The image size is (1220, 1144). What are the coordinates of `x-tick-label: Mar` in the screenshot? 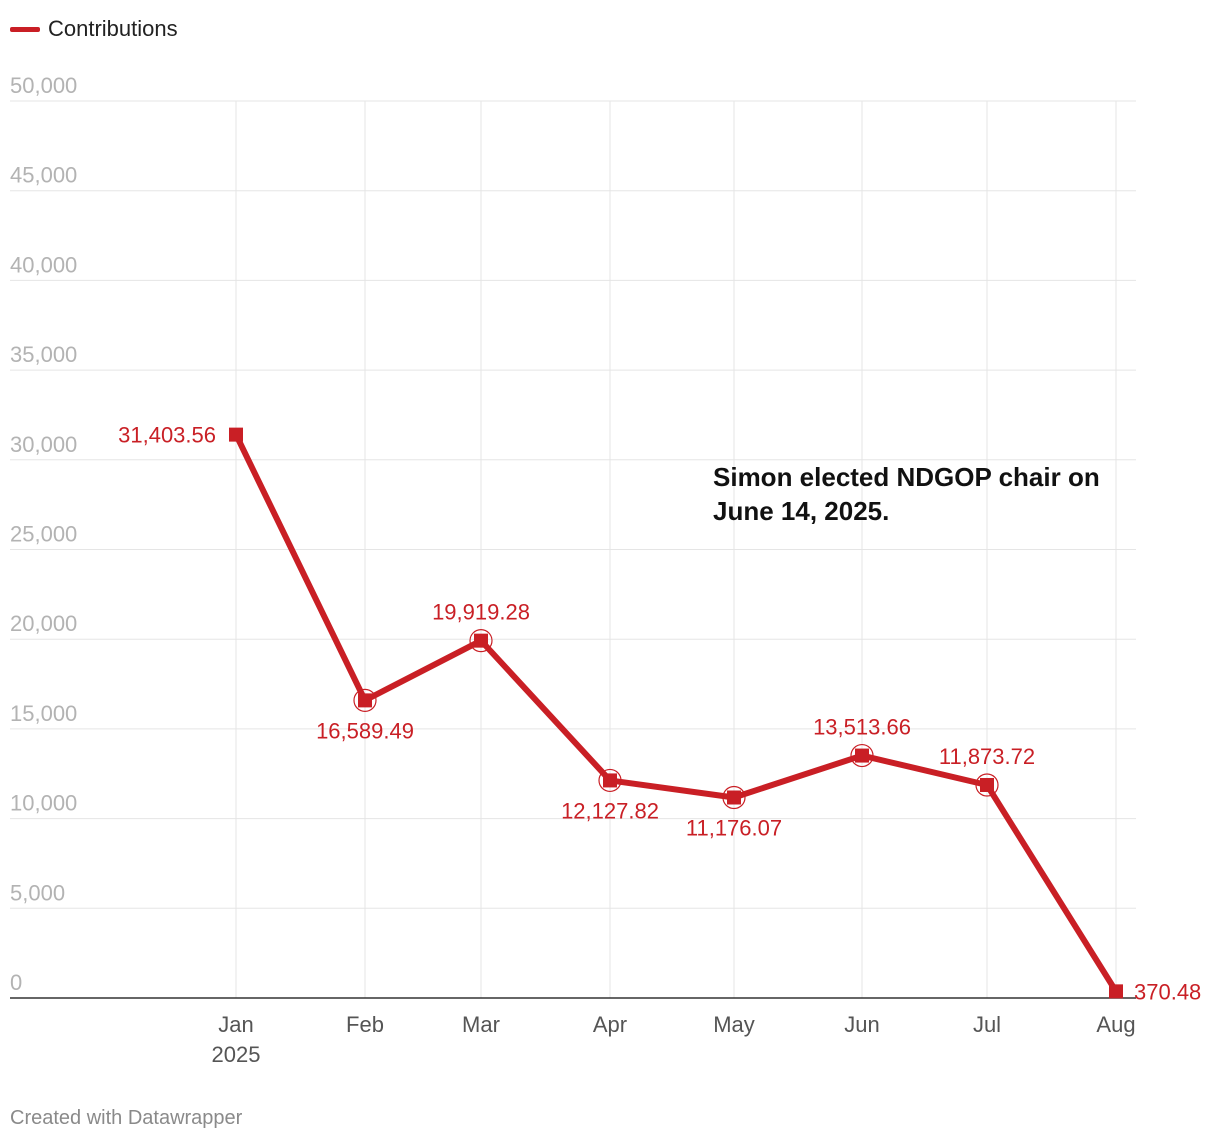 It's located at (481, 1024).